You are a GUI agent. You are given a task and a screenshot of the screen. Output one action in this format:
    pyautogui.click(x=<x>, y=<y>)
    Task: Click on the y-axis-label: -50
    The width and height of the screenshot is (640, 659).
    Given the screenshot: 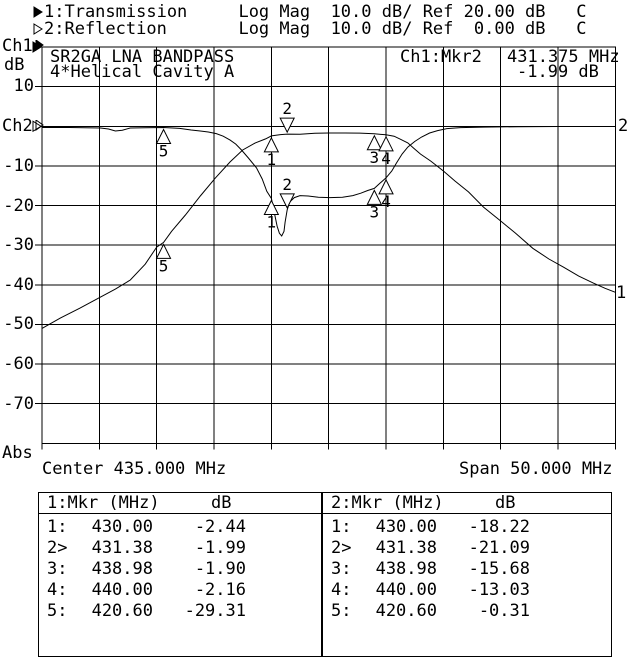 What is the action you would take?
    pyautogui.click(x=18, y=324)
    